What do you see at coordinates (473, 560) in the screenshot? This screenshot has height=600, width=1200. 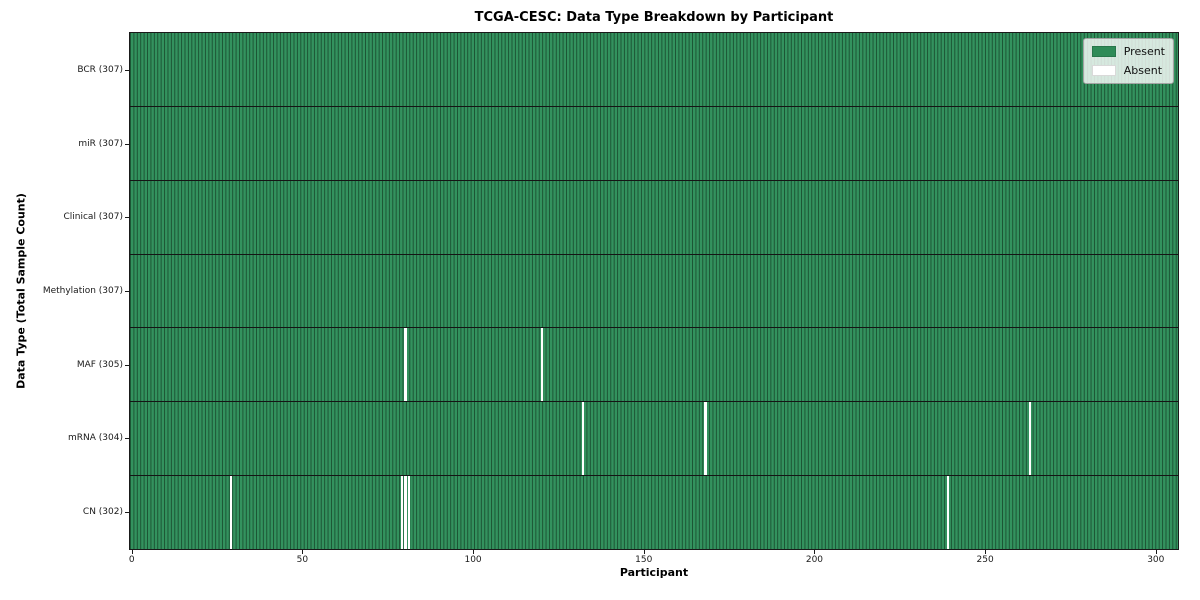 I see `x-tick-label-100: 100` at bounding box center [473, 560].